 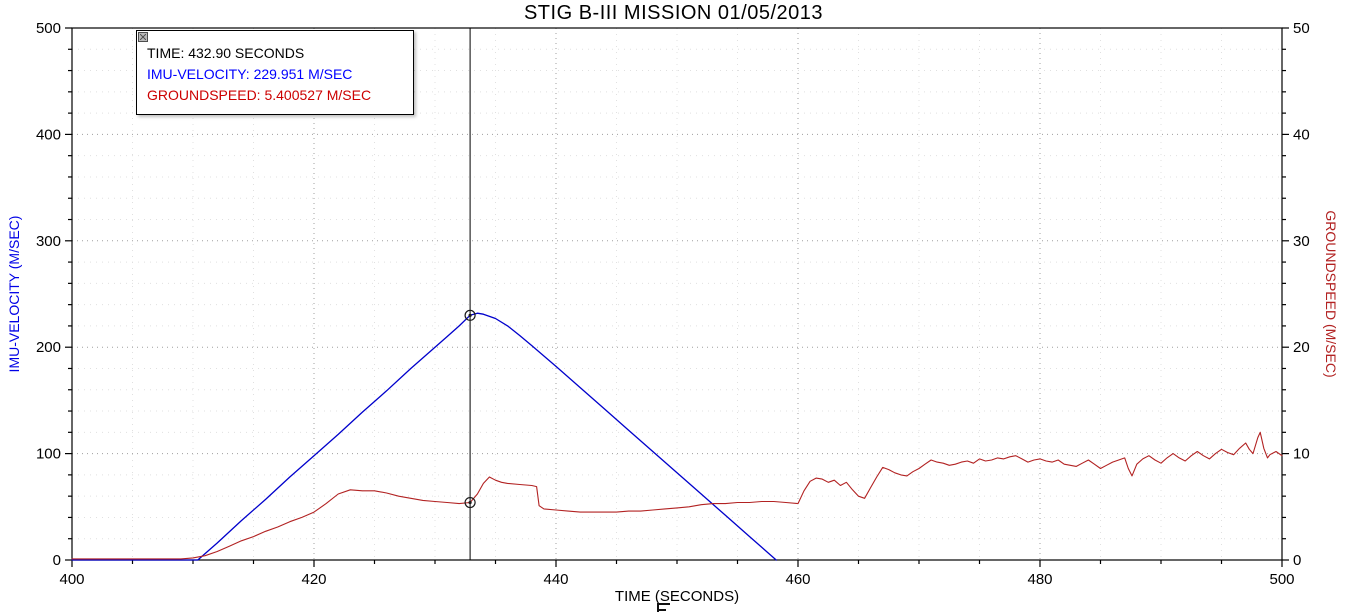 What do you see at coordinates (14, 294) in the screenshot?
I see `y-axis-left-label: IMU-VELOCITY (M/SEC)` at bounding box center [14, 294].